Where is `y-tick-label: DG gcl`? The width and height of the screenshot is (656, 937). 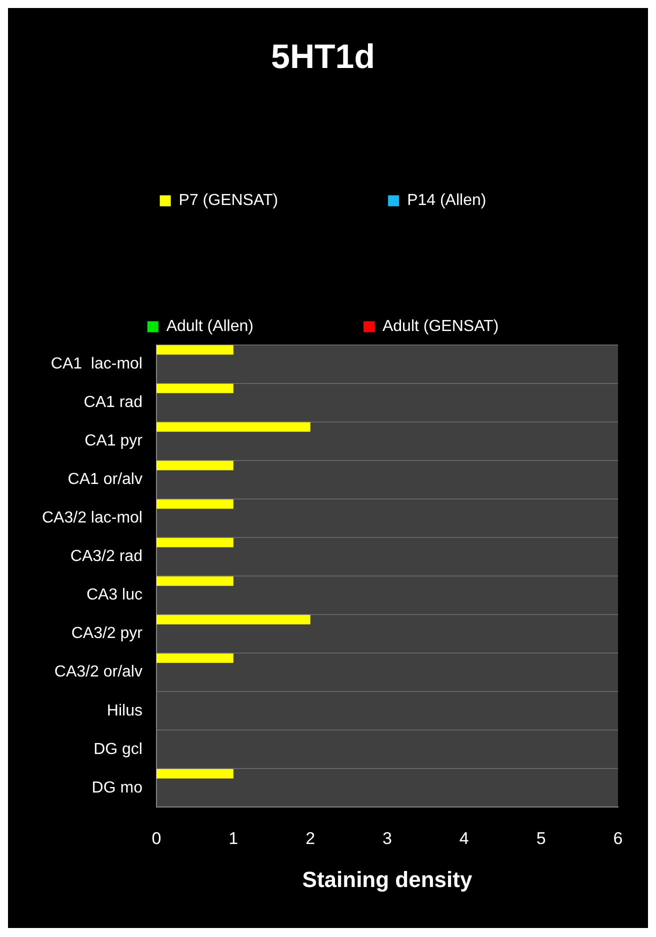 y-tick-label: DG gcl is located at coordinates (118, 749).